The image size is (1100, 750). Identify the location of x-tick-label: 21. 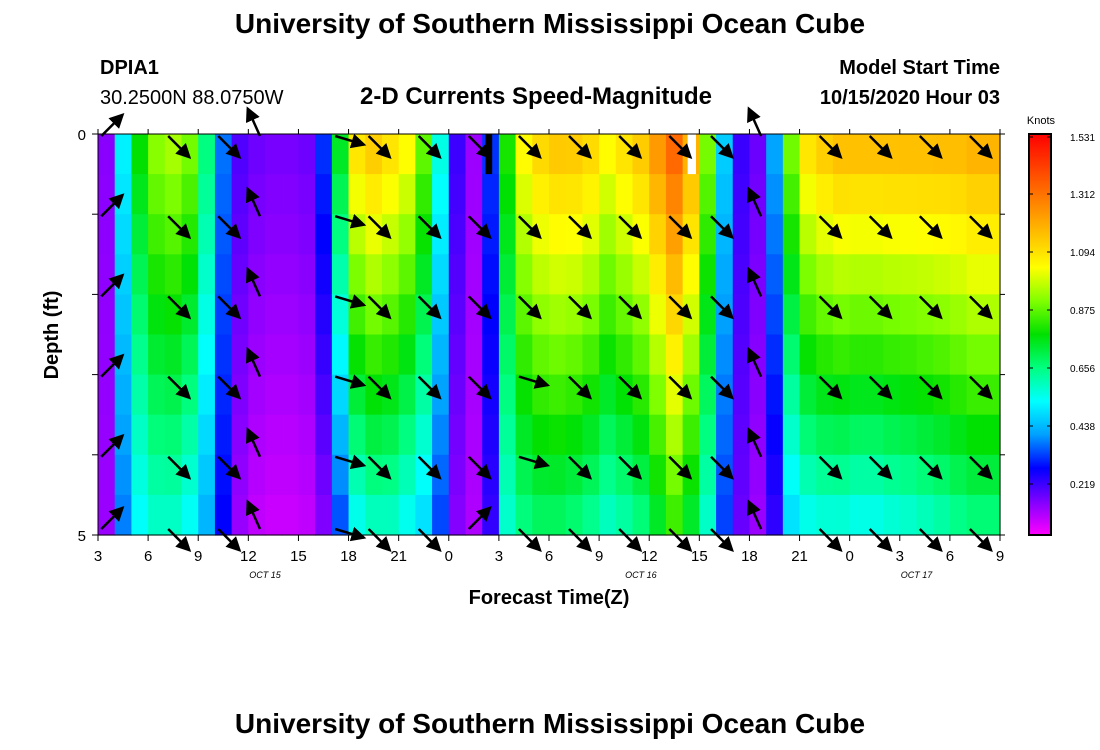
(799, 556).